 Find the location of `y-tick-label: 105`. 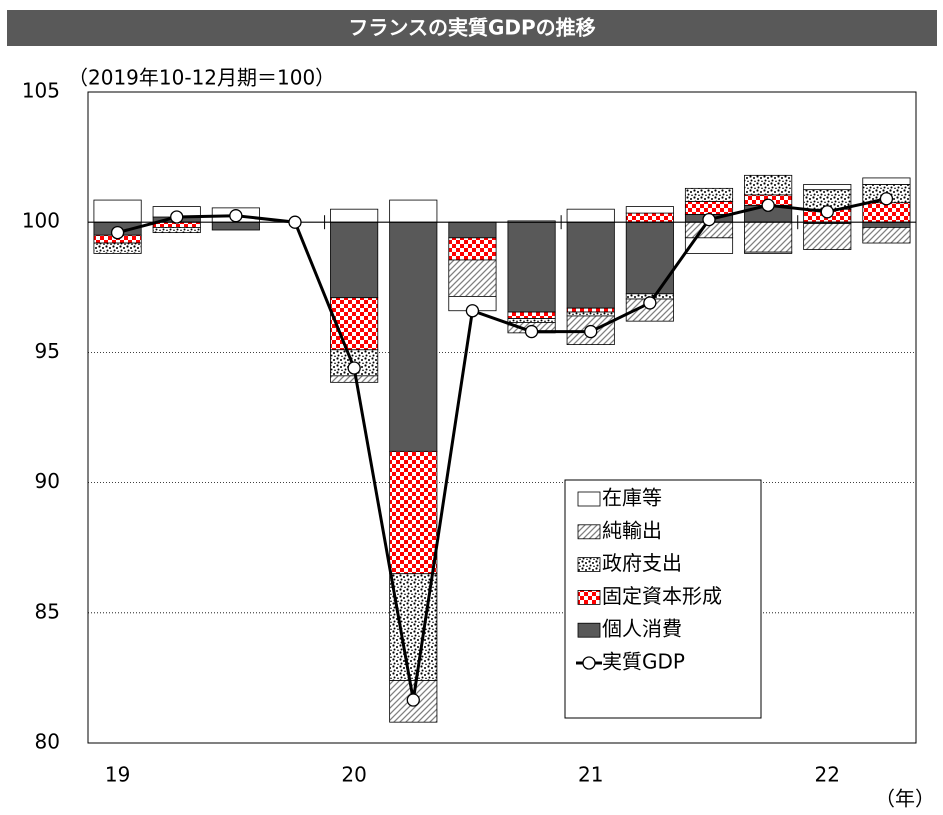

y-tick-label: 105 is located at coordinates (41, 91).